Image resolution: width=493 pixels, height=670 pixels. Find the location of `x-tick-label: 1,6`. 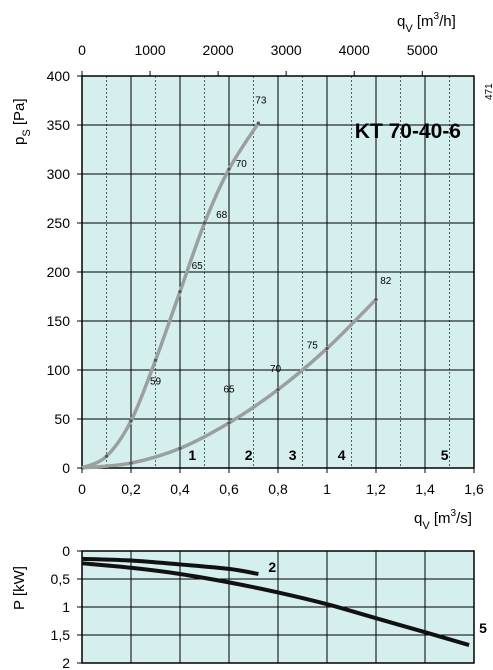

x-tick-label: 1,6 is located at coordinates (474, 489).